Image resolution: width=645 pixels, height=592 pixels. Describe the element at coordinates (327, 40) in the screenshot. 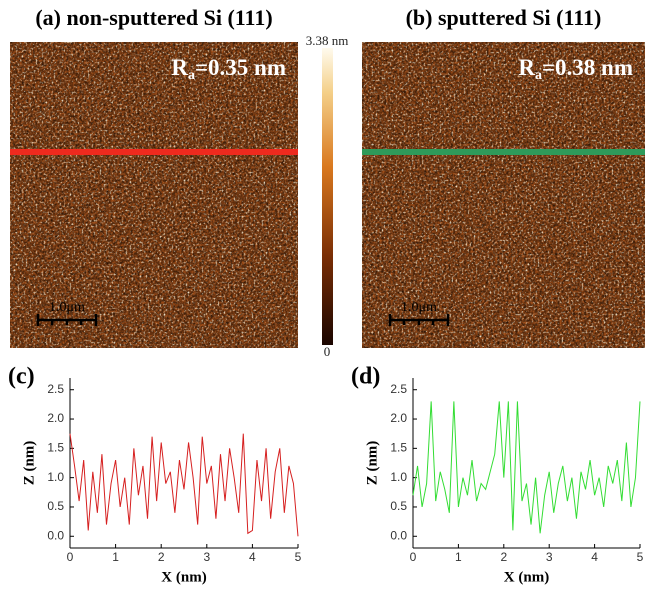

I see `colorbar-label: 3.38 nm` at that location.